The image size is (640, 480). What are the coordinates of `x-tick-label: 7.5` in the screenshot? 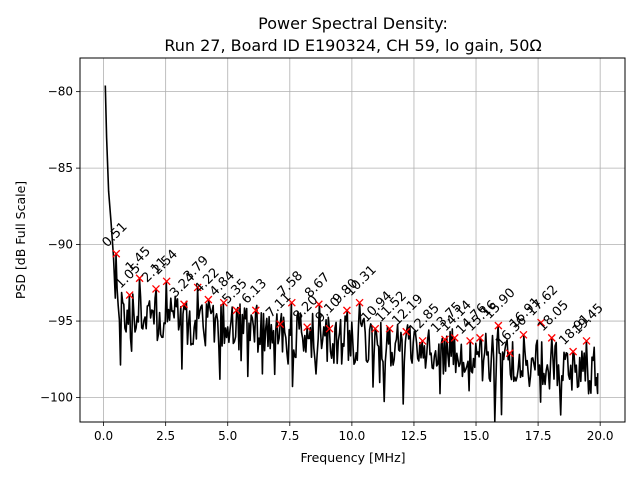 It's located at (289, 436).